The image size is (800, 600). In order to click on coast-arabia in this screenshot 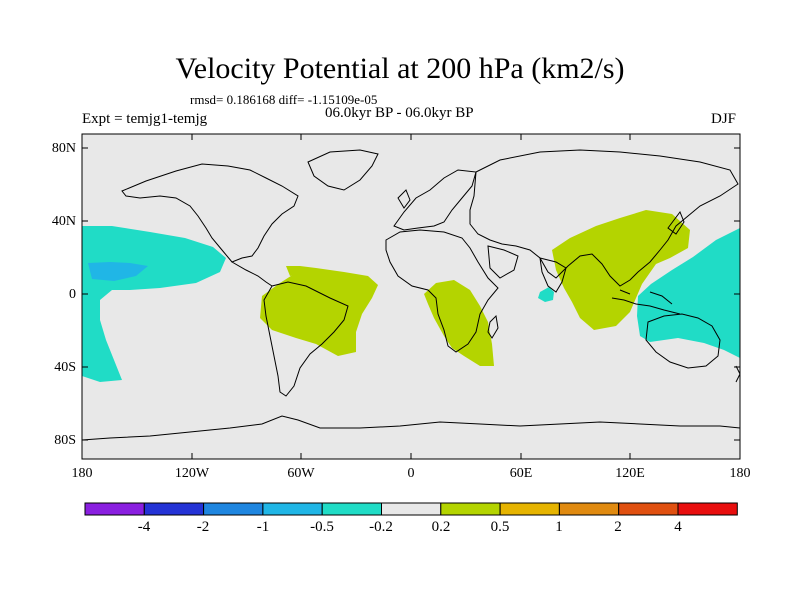, I will do `click(503, 262)`.